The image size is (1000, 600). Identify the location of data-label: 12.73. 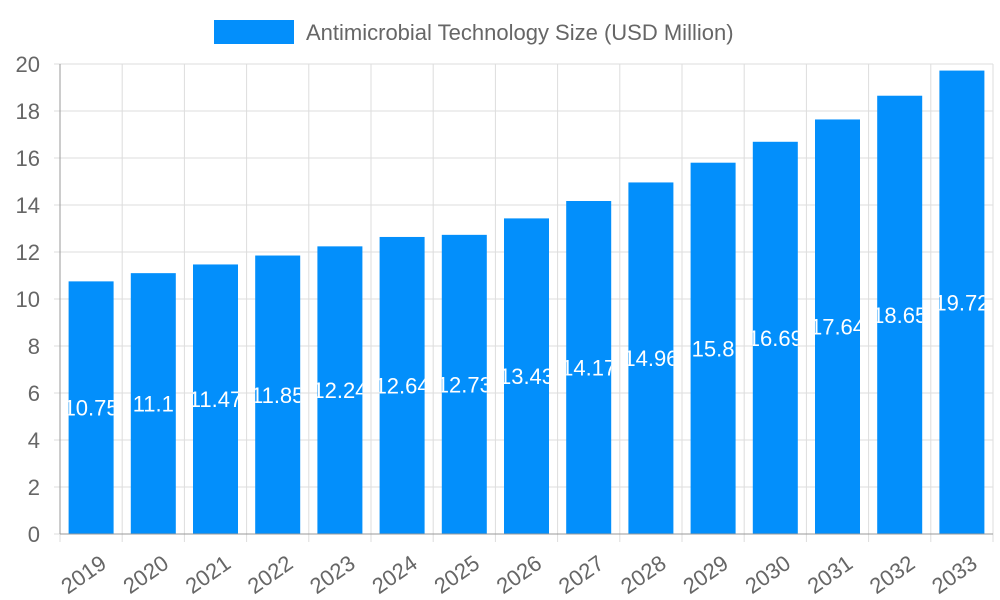
(464, 384).